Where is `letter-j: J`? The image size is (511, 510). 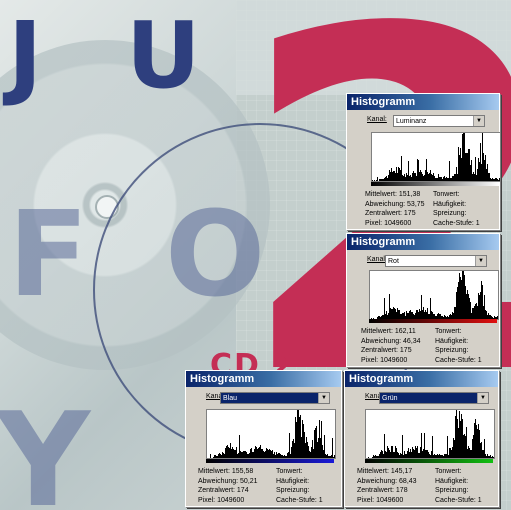 letter-j: J is located at coordinates (25, 55).